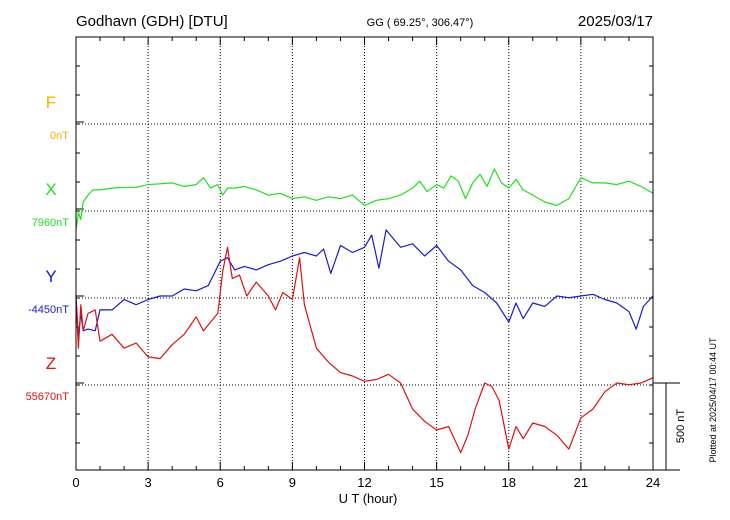  Describe the element at coordinates (713, 400) in the screenshot. I see `plotted-timestamp: Plotted at 2025/04/17 00:44 UT` at that location.